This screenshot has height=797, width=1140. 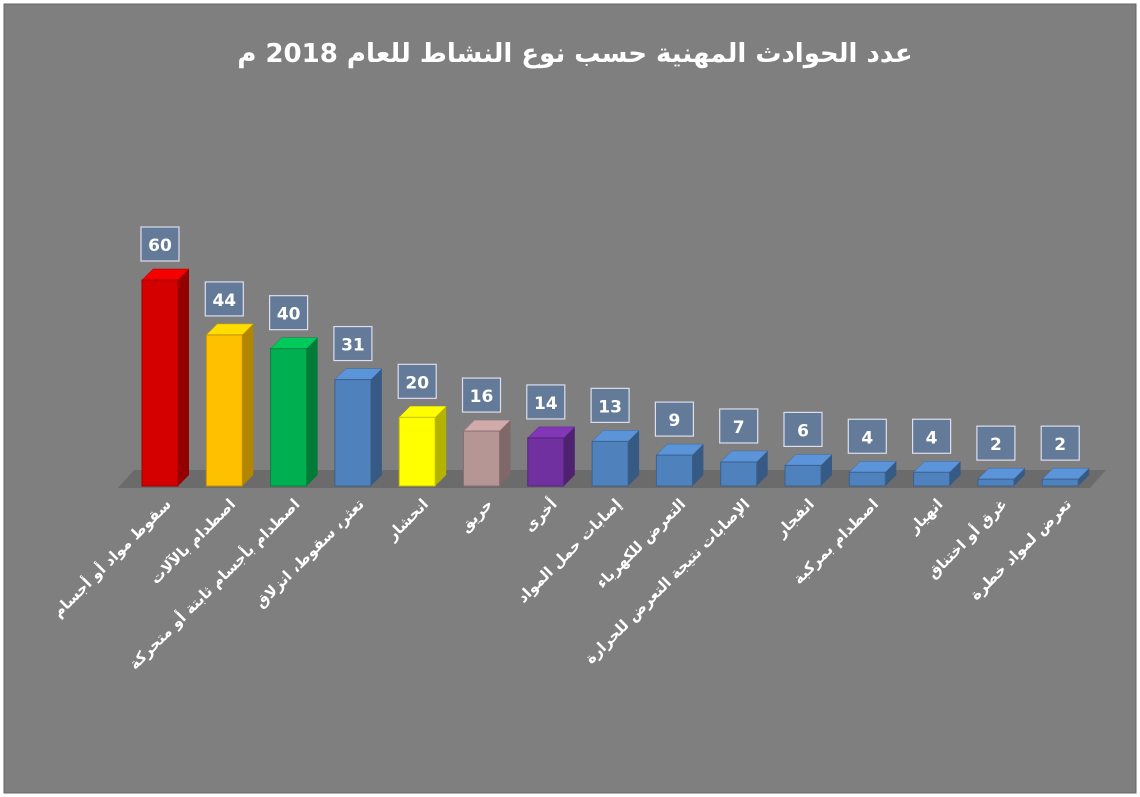 I want to click on value-label: 40, so click(x=289, y=315).